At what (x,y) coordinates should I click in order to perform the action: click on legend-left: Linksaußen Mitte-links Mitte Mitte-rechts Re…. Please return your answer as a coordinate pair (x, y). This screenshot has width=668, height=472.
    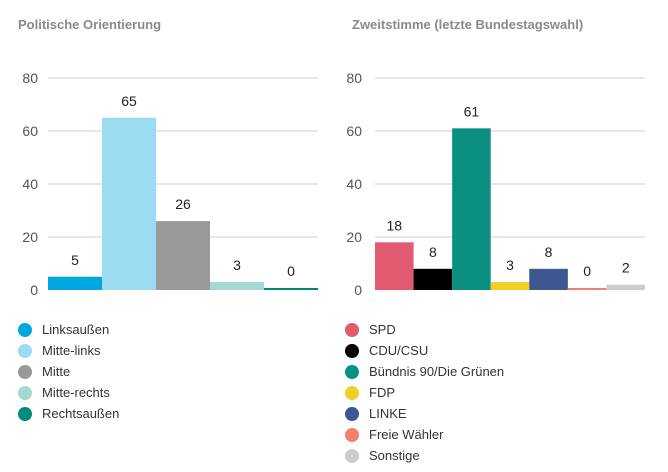
    Looking at the image, I should click on (68, 371).